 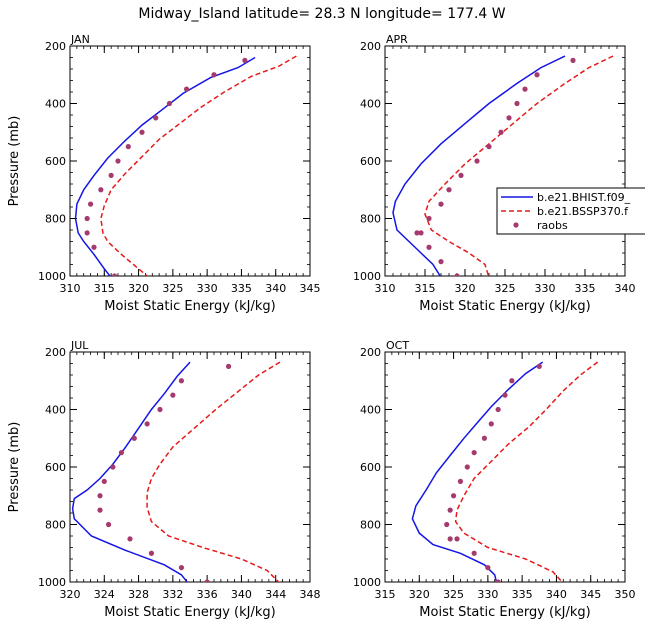 I want to click on x-tick-label: 328, so click(x=138, y=594).